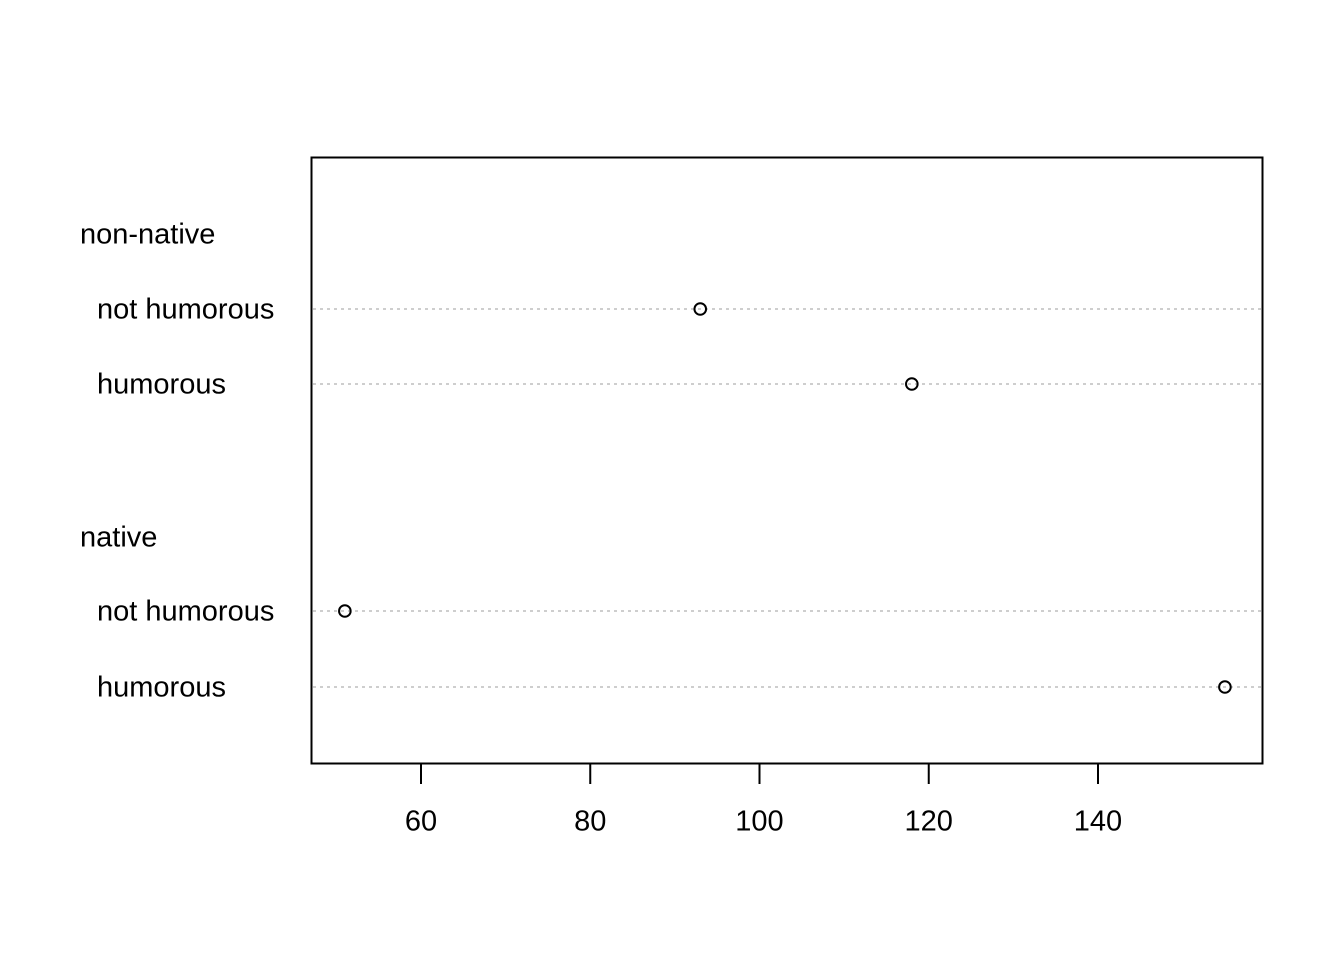 The height and width of the screenshot is (960, 1344). Describe the element at coordinates (147, 235) in the screenshot. I see `group-label: non-native` at that location.